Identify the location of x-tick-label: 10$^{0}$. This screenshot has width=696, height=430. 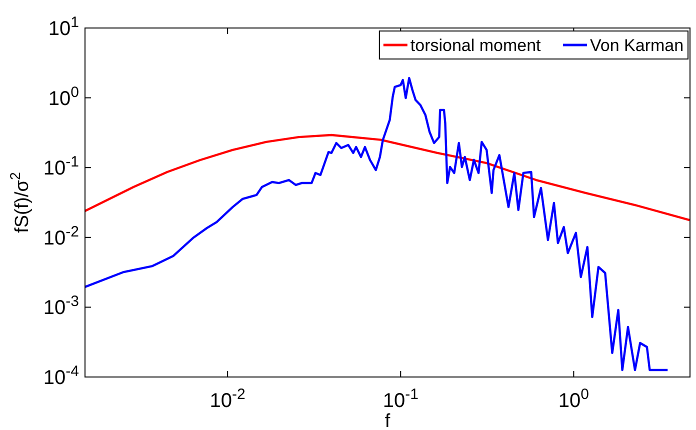
(573, 399).